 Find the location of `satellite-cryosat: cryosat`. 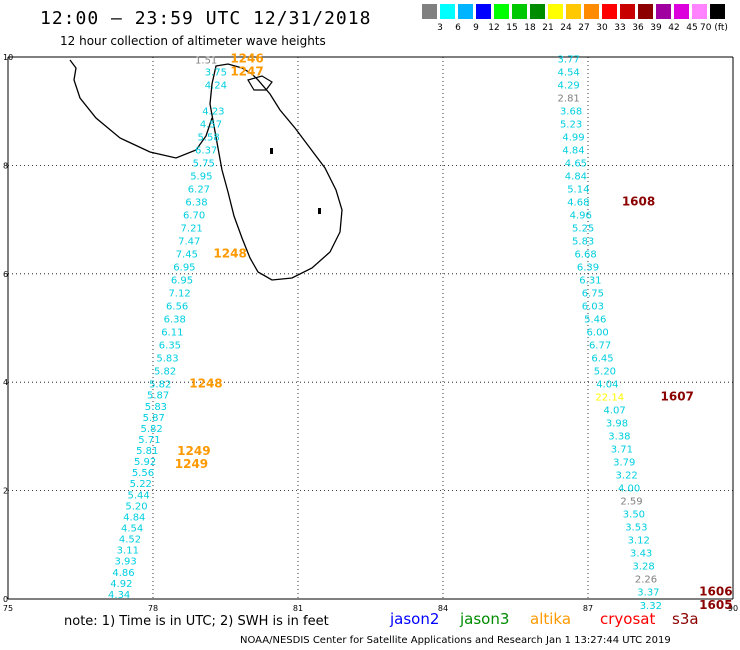

satellite-cryosat: cryosat is located at coordinates (628, 619).